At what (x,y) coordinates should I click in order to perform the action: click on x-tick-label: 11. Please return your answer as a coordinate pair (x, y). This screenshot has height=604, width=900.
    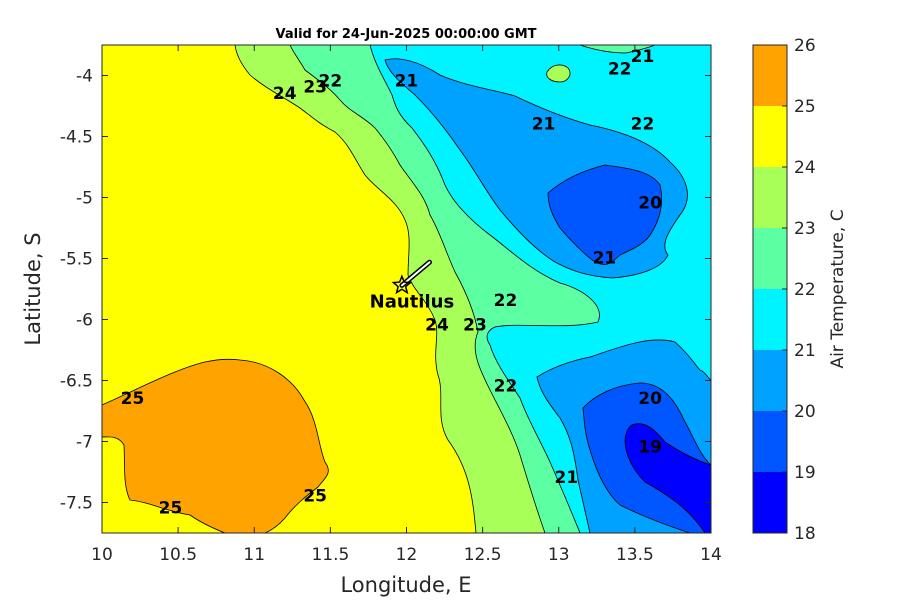
    Looking at the image, I should click on (254, 555).